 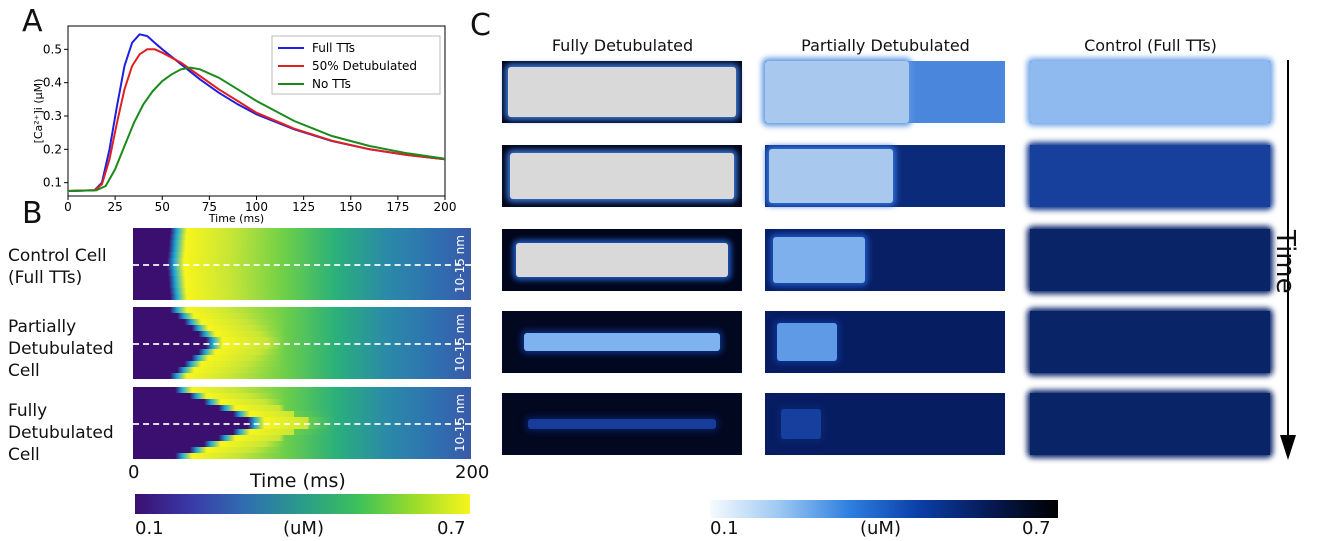 I want to click on y-axis-label: [Ca²⁺]i (µM), so click(x=38, y=111).